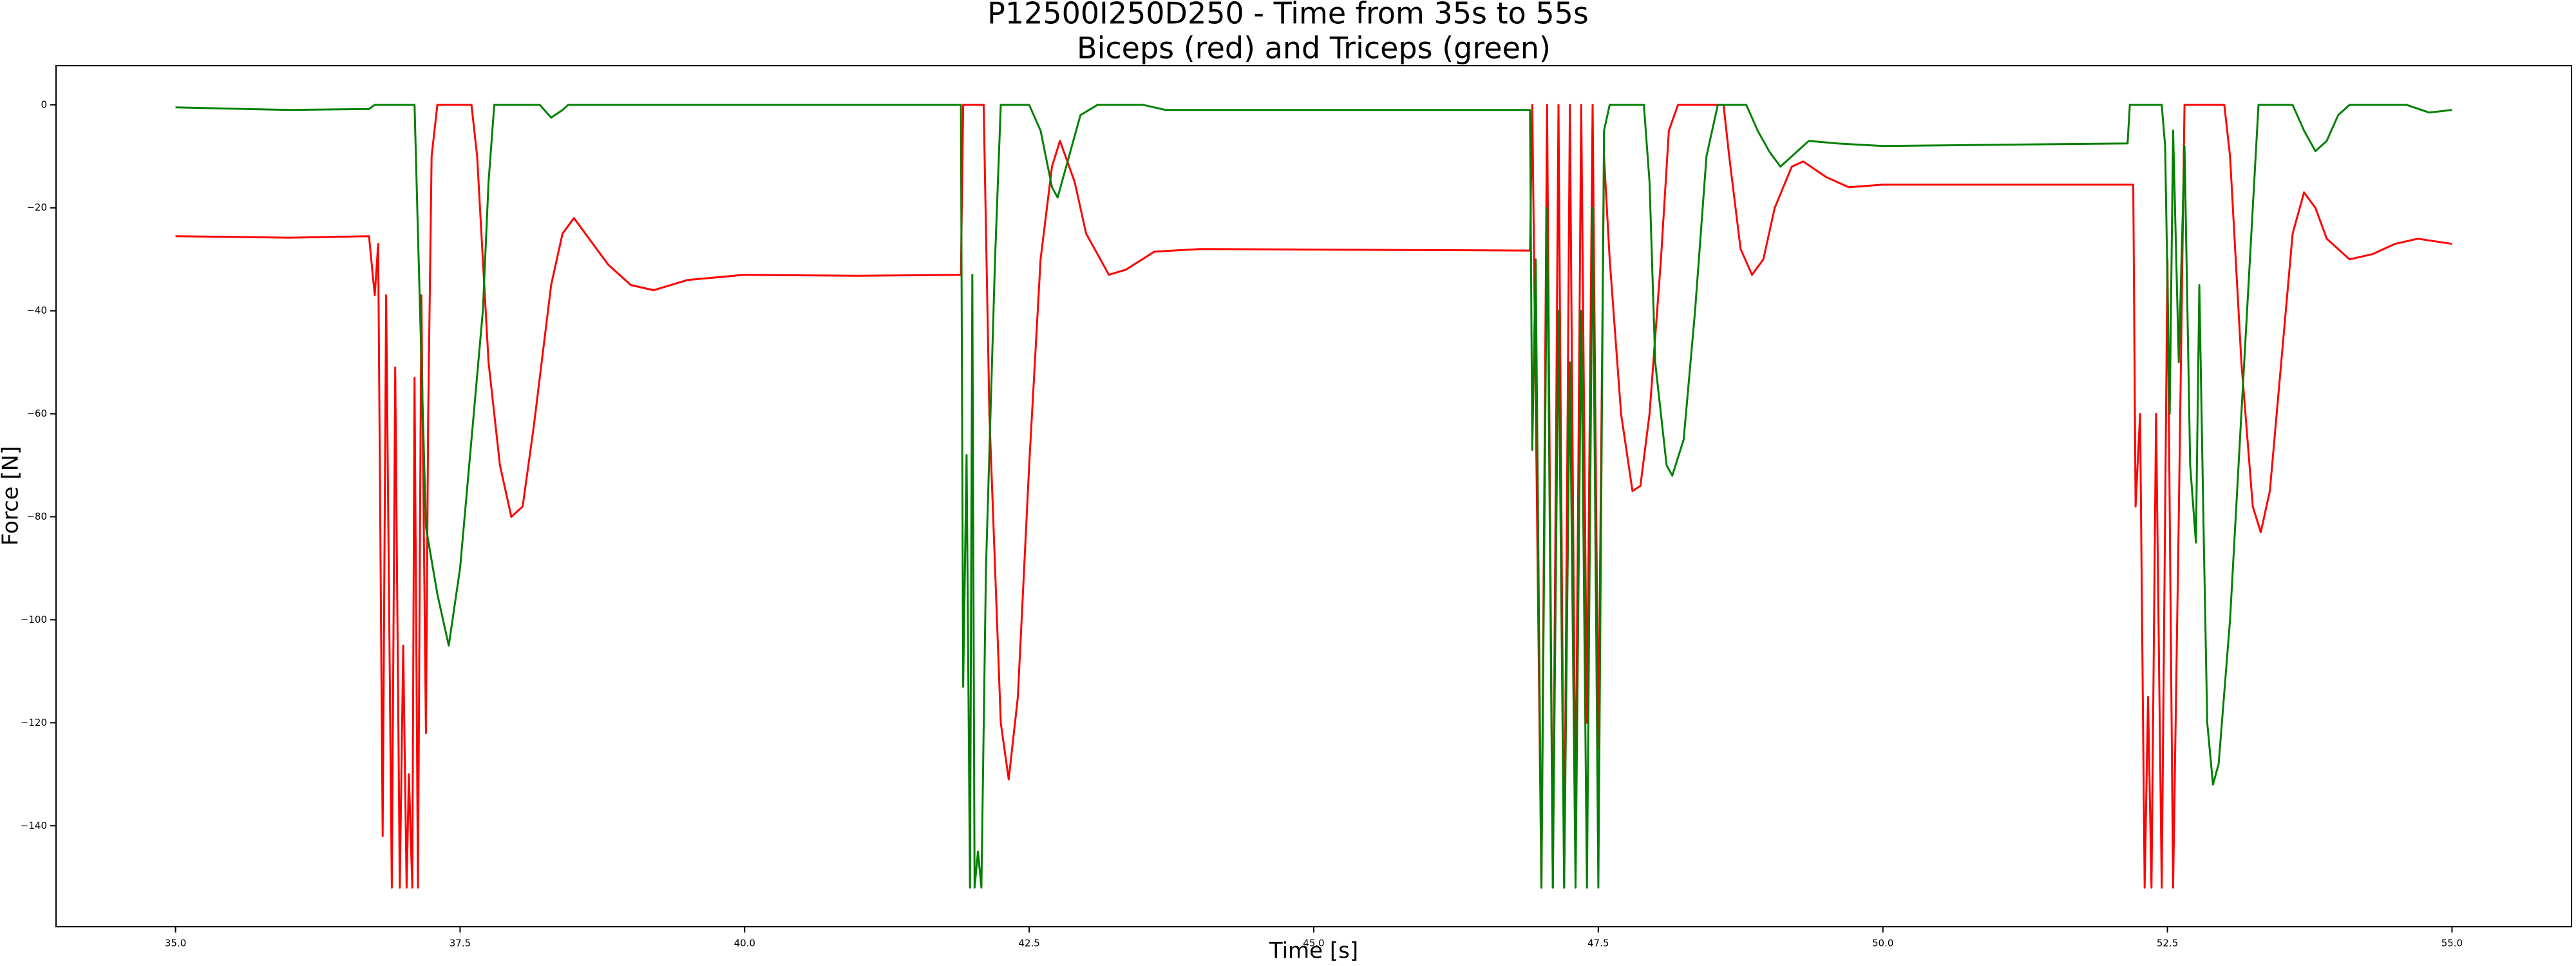  What do you see at coordinates (34, 825) in the screenshot?
I see `y-tick-label: −140` at bounding box center [34, 825].